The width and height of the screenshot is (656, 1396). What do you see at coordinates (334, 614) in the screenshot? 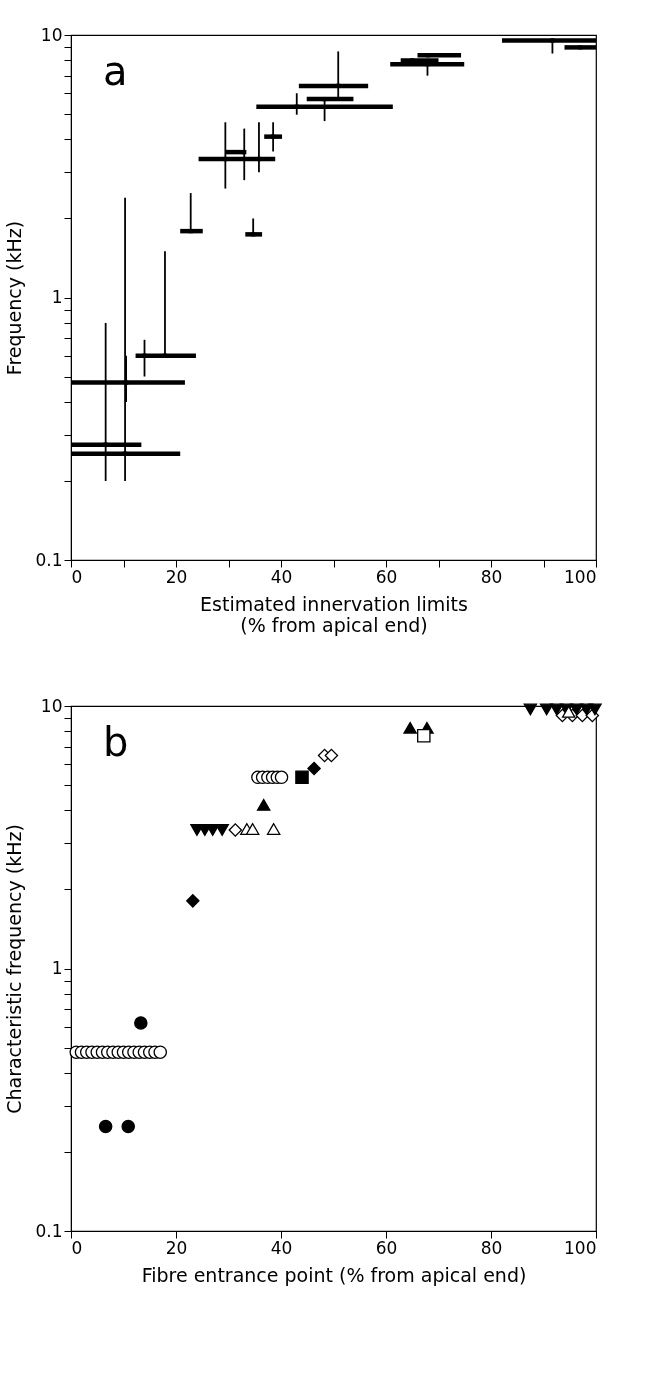
I see `x-axis-title: Estimated innervation limits (% from apical end)` at bounding box center [334, 614].